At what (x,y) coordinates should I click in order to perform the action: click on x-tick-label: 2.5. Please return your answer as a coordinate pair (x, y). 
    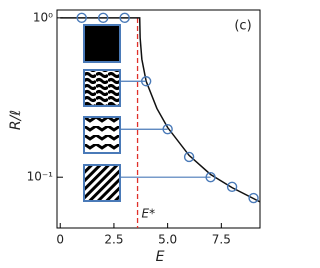
    Looking at the image, I should click on (113, 240).